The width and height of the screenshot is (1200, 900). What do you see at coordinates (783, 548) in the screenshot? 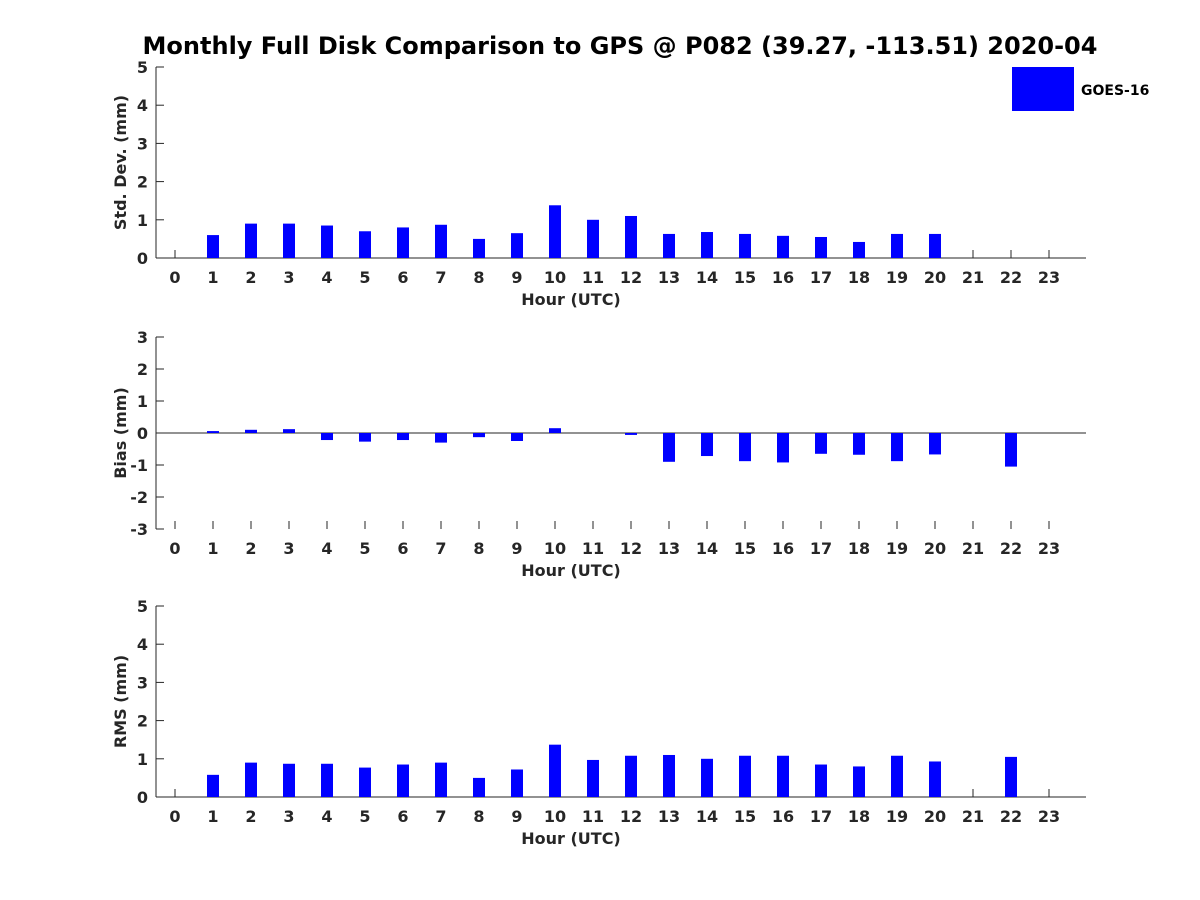
I see `x-tick-label: 16` at bounding box center [783, 548].